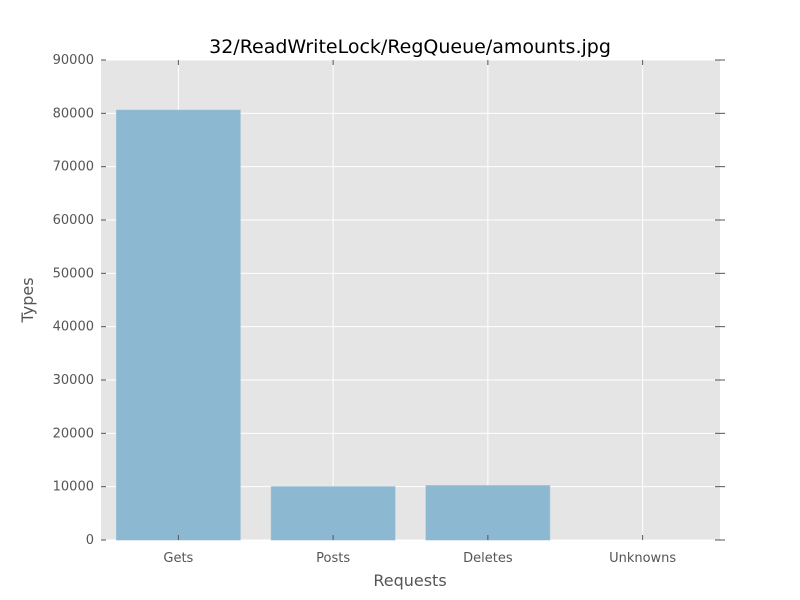 This screenshot has width=800, height=600. I want to click on bar-deletes, so click(488, 513).